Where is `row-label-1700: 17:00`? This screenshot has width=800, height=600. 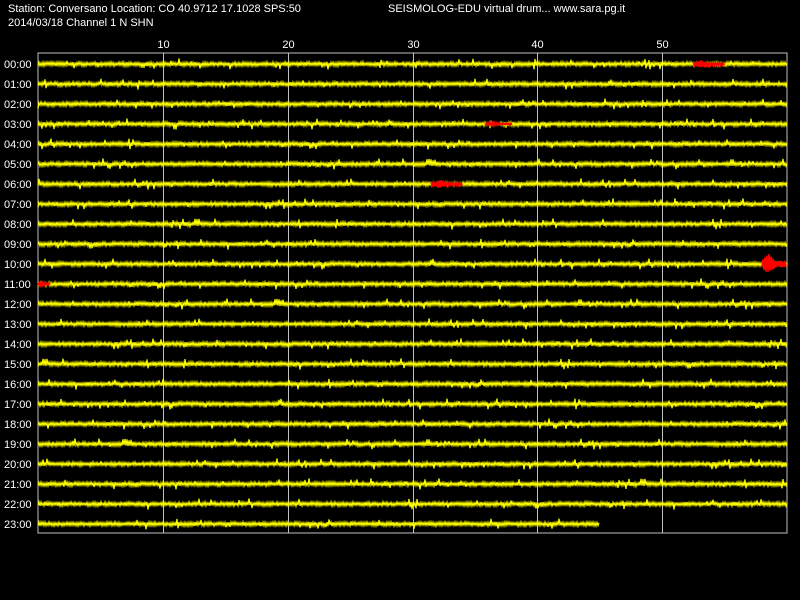 row-label-1700: 17:00 is located at coordinates (18, 405).